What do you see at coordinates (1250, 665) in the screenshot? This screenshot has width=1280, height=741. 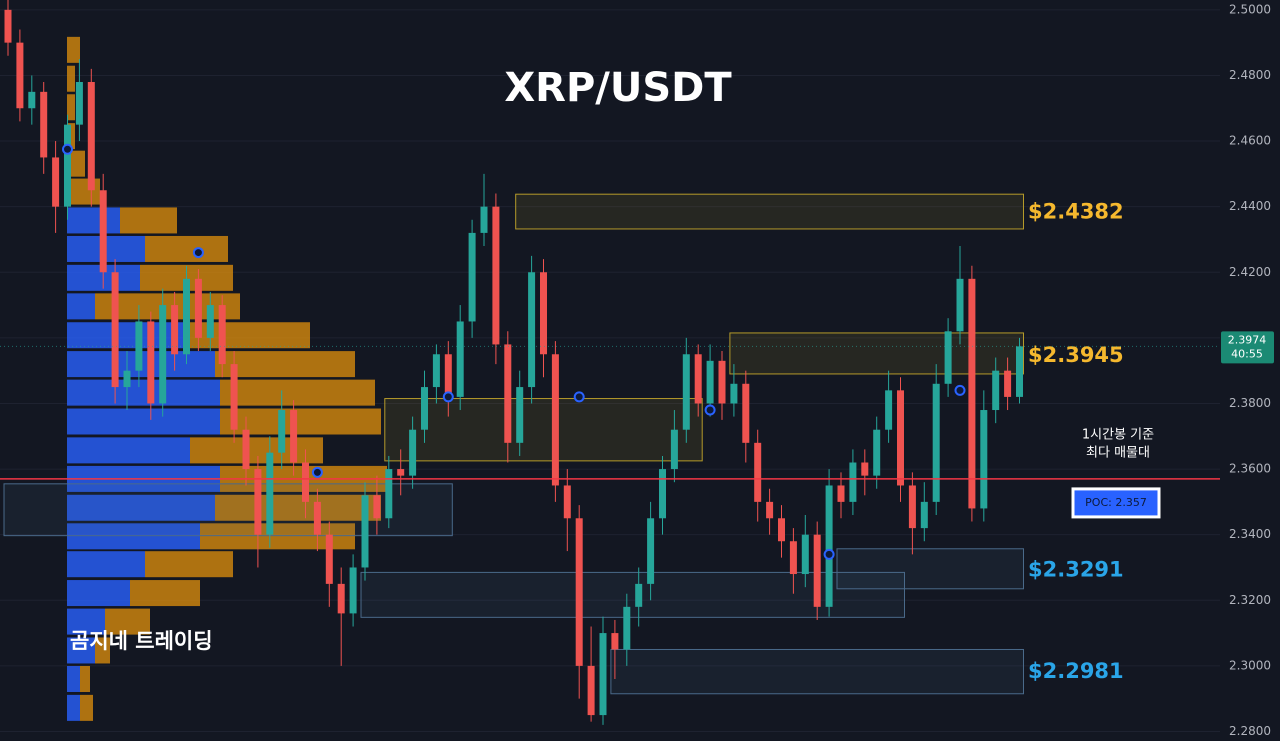 I see `y-tick-label: 2.3000` at bounding box center [1250, 665].